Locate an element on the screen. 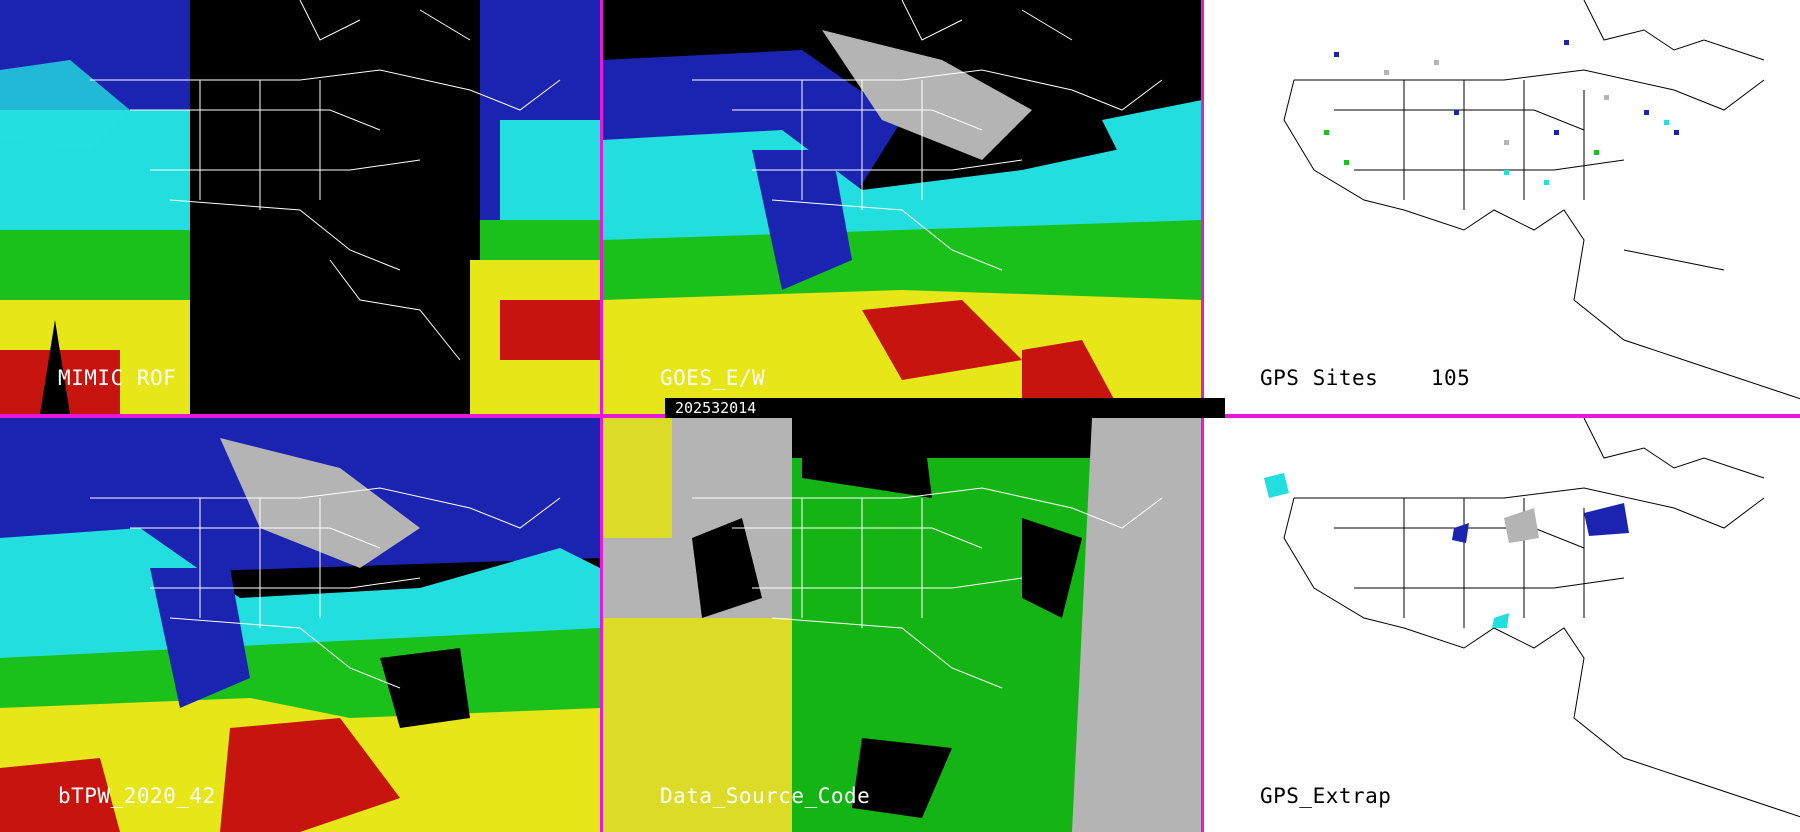 This screenshot has height=832, width=1800. date-stamp-bar: 202532014 is located at coordinates (945, 408).